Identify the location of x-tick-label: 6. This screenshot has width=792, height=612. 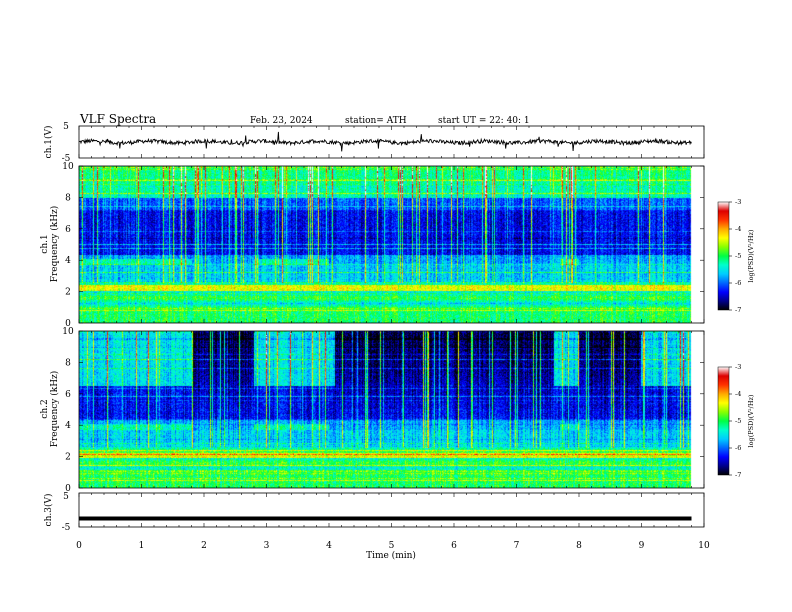
(454, 546).